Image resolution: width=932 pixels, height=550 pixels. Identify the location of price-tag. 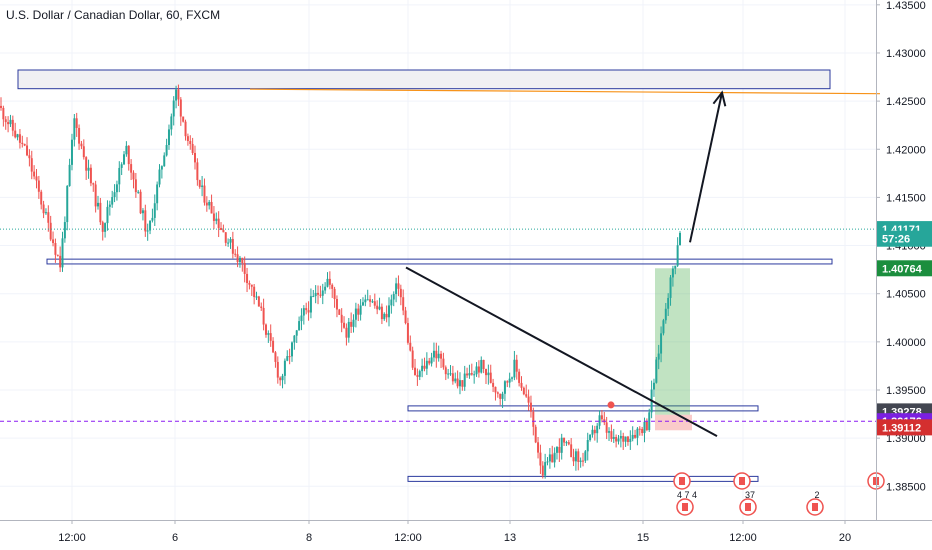
(904, 238).